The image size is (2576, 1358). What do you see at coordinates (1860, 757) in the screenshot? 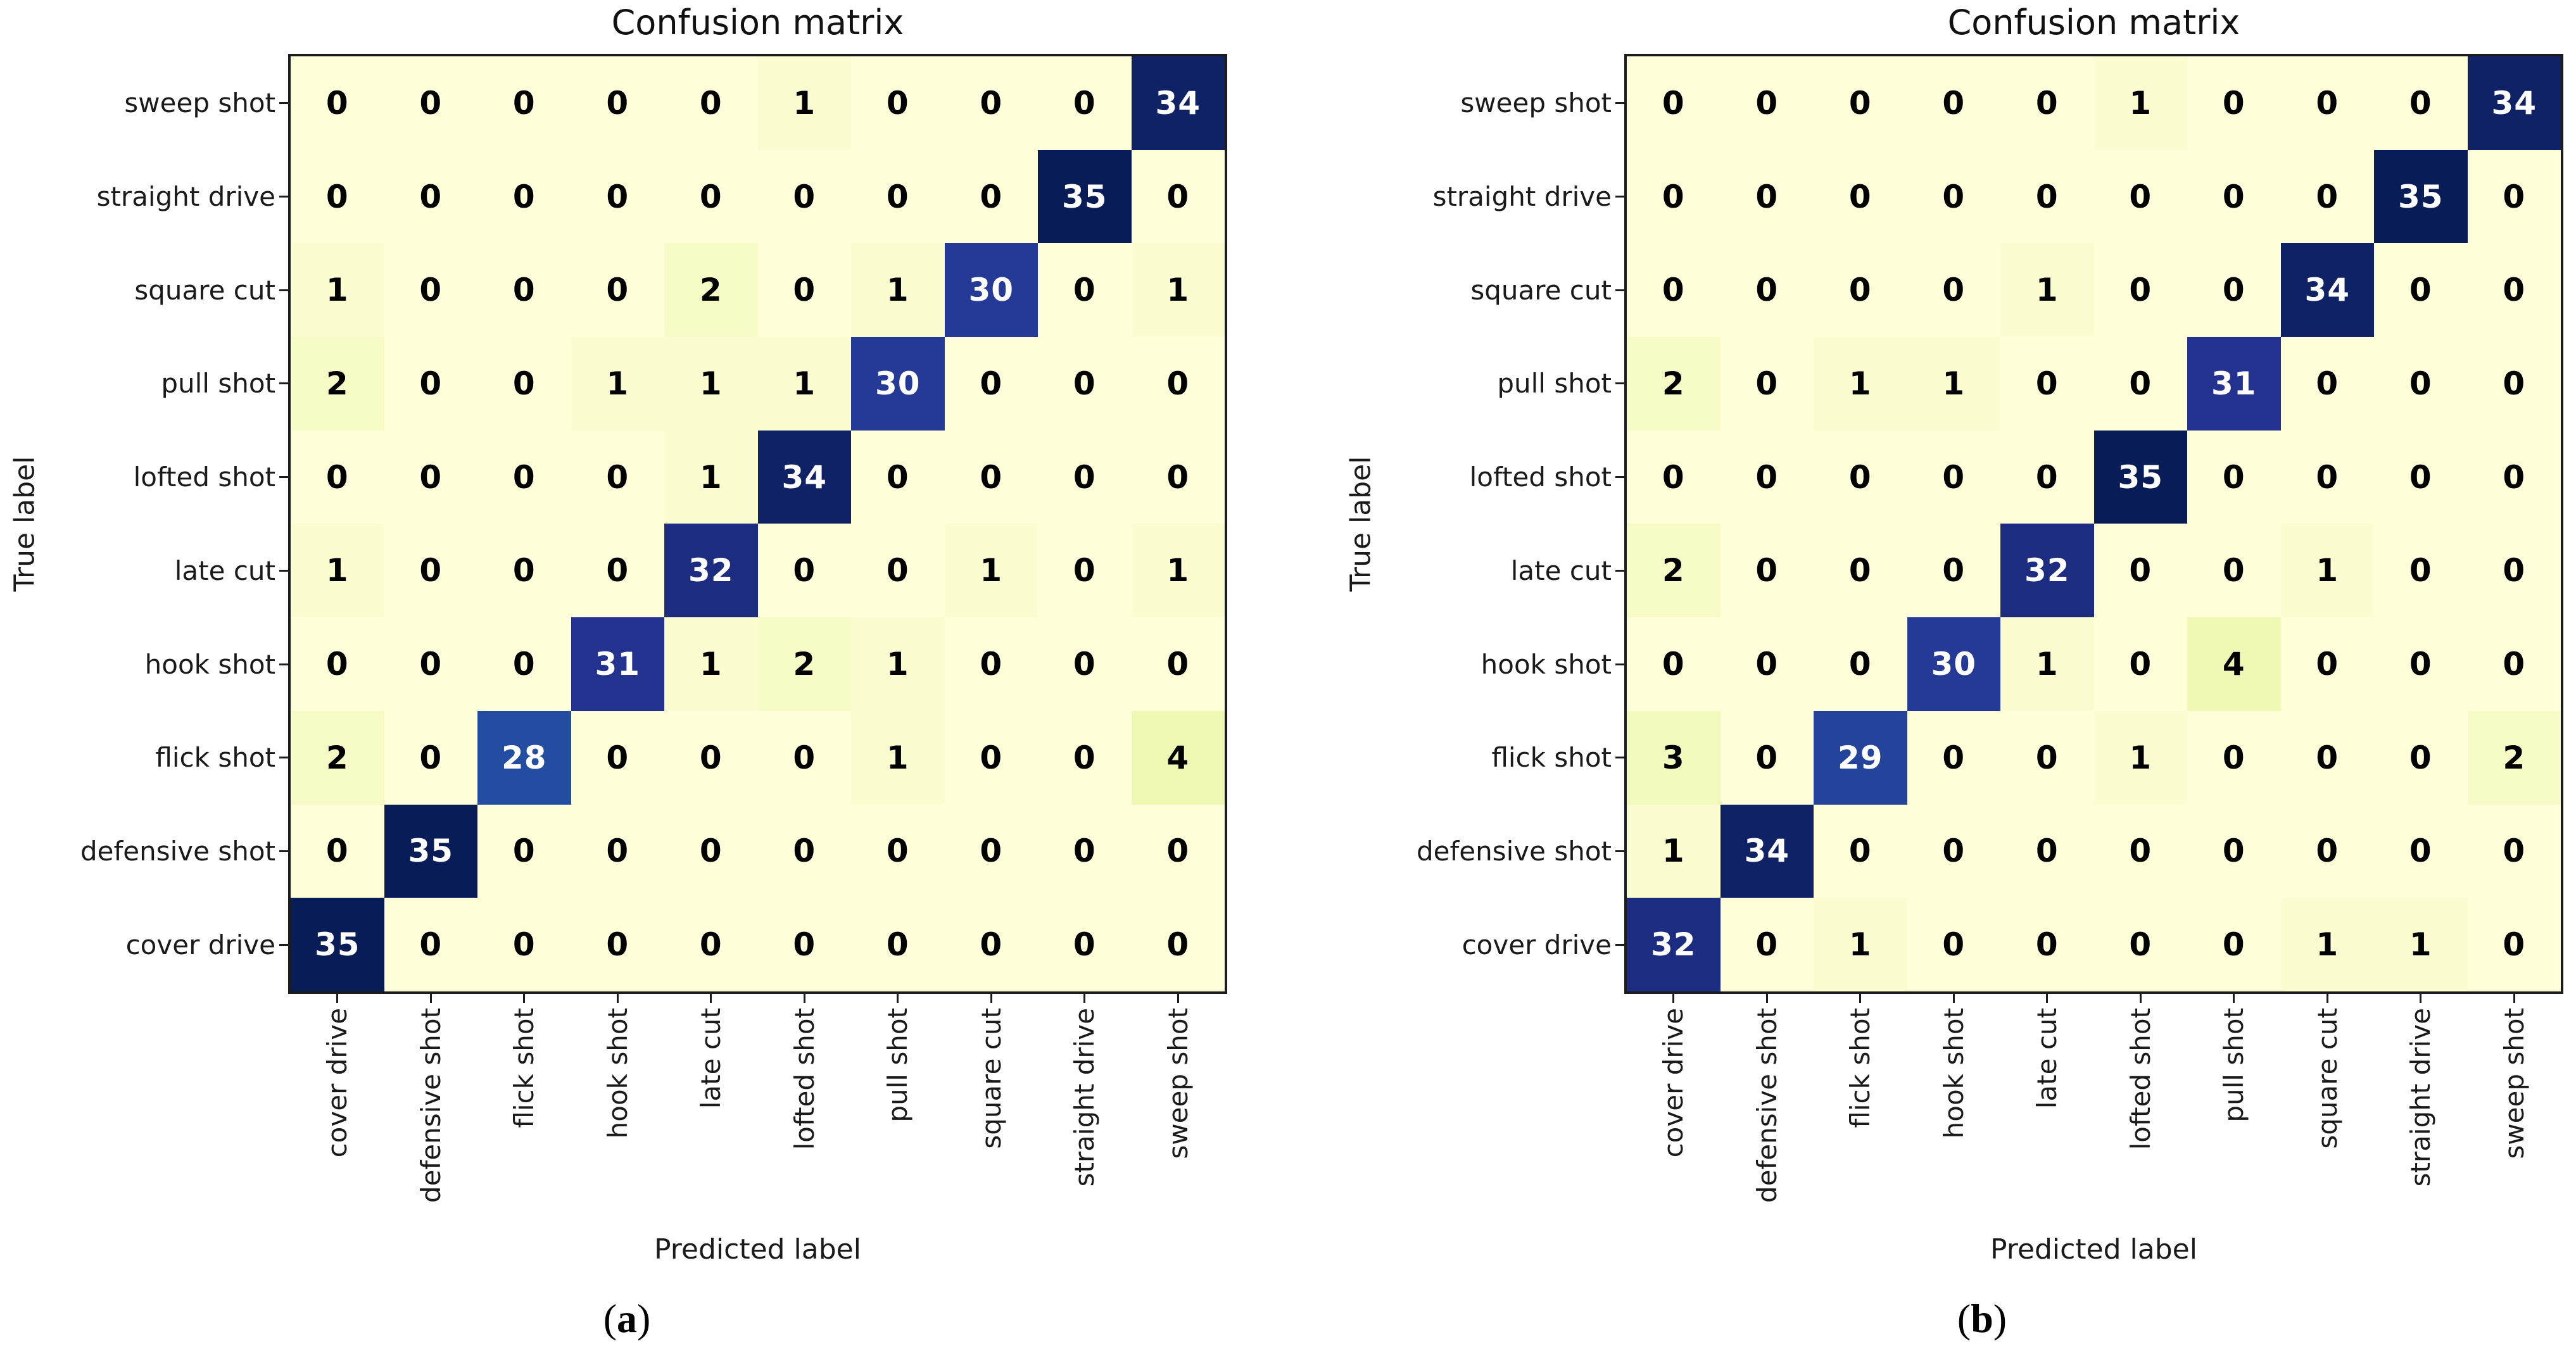
I see `matrix-cell: 29` at bounding box center [1860, 757].